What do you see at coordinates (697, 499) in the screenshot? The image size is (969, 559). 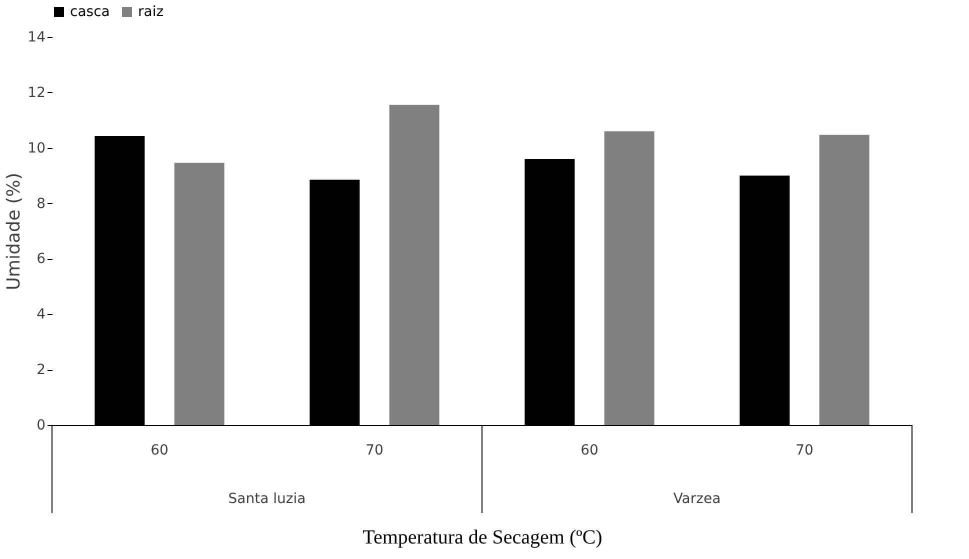 I see `text: Varzea` at bounding box center [697, 499].